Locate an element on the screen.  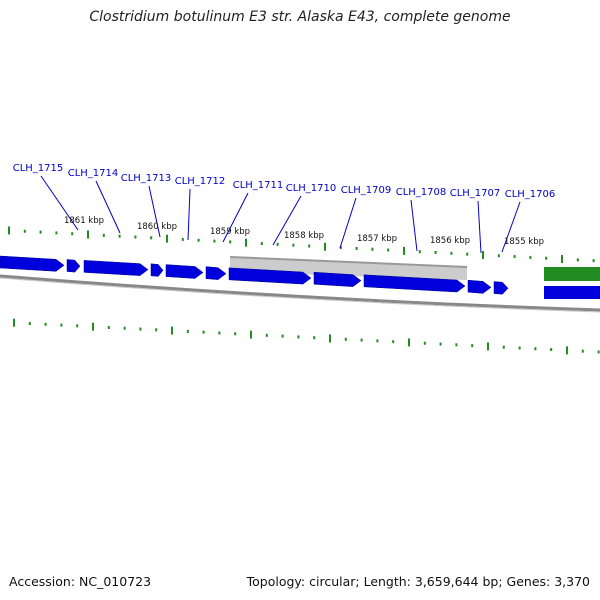
rna-feature is located at coordinates (572, 274).